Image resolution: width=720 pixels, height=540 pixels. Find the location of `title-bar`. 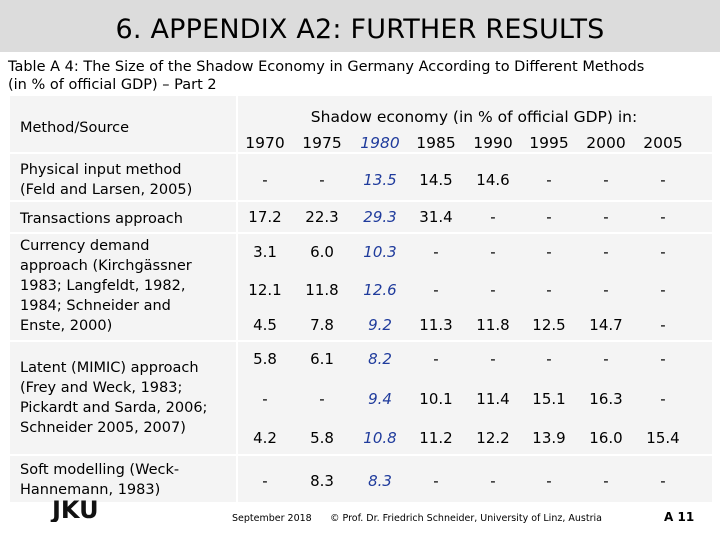

title-bar is located at coordinates (360, 26).